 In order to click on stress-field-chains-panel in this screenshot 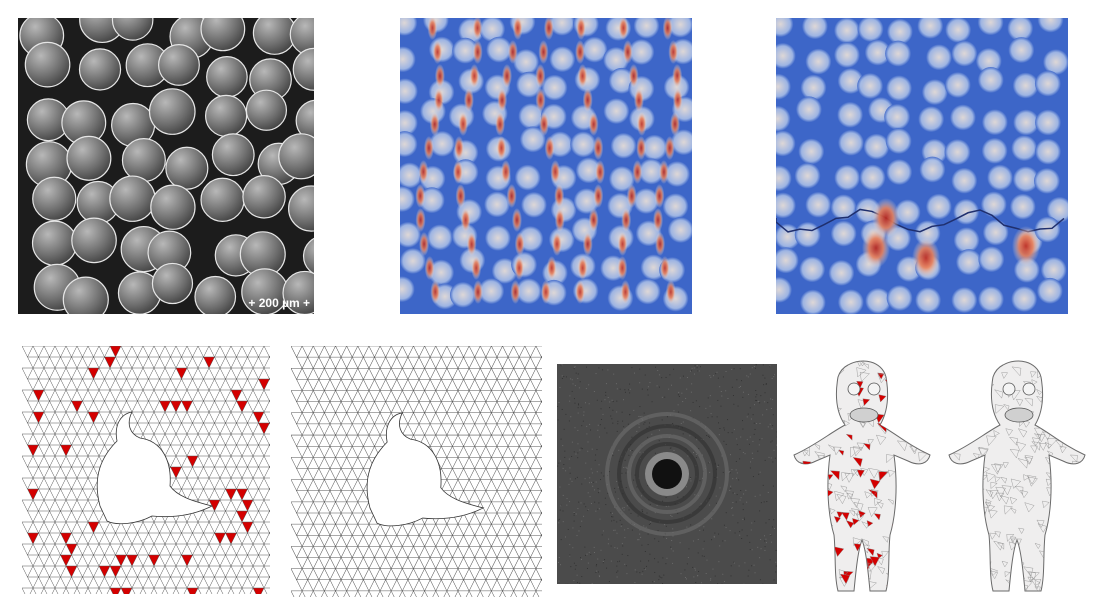, I will do `click(546, 166)`.